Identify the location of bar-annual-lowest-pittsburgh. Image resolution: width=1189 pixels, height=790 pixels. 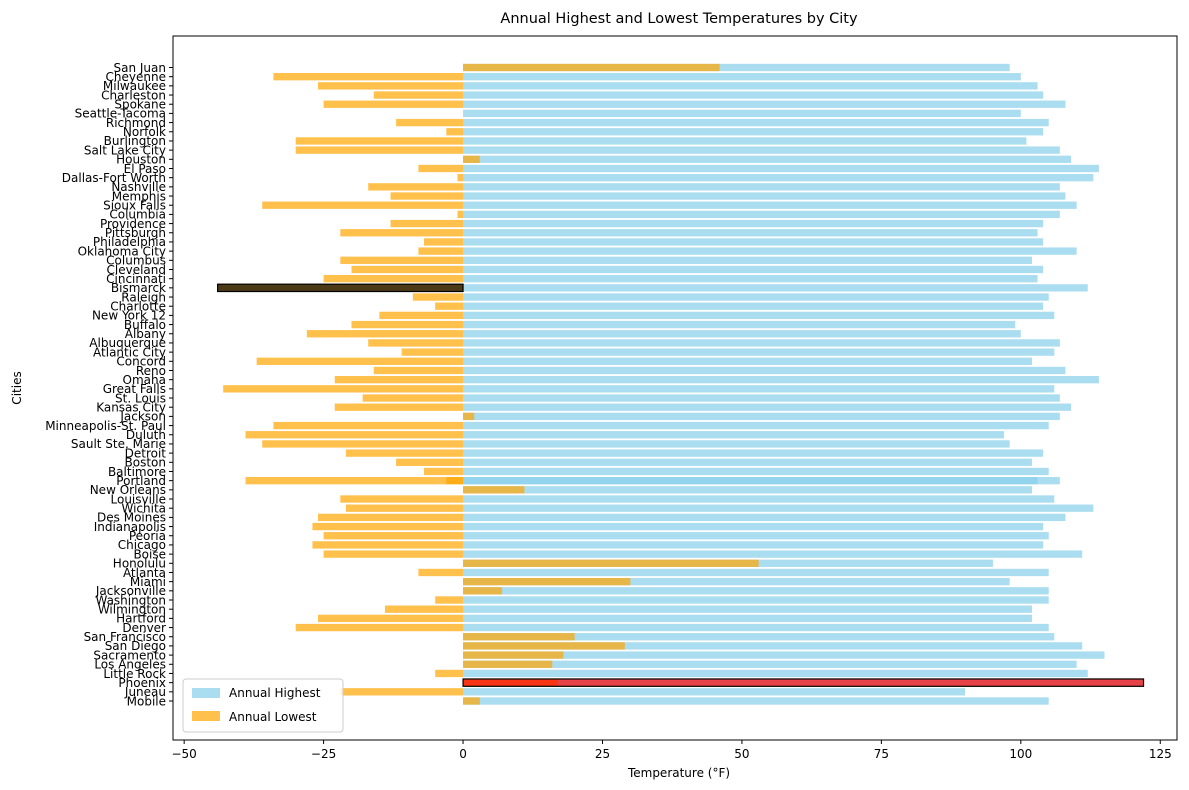
(402, 233).